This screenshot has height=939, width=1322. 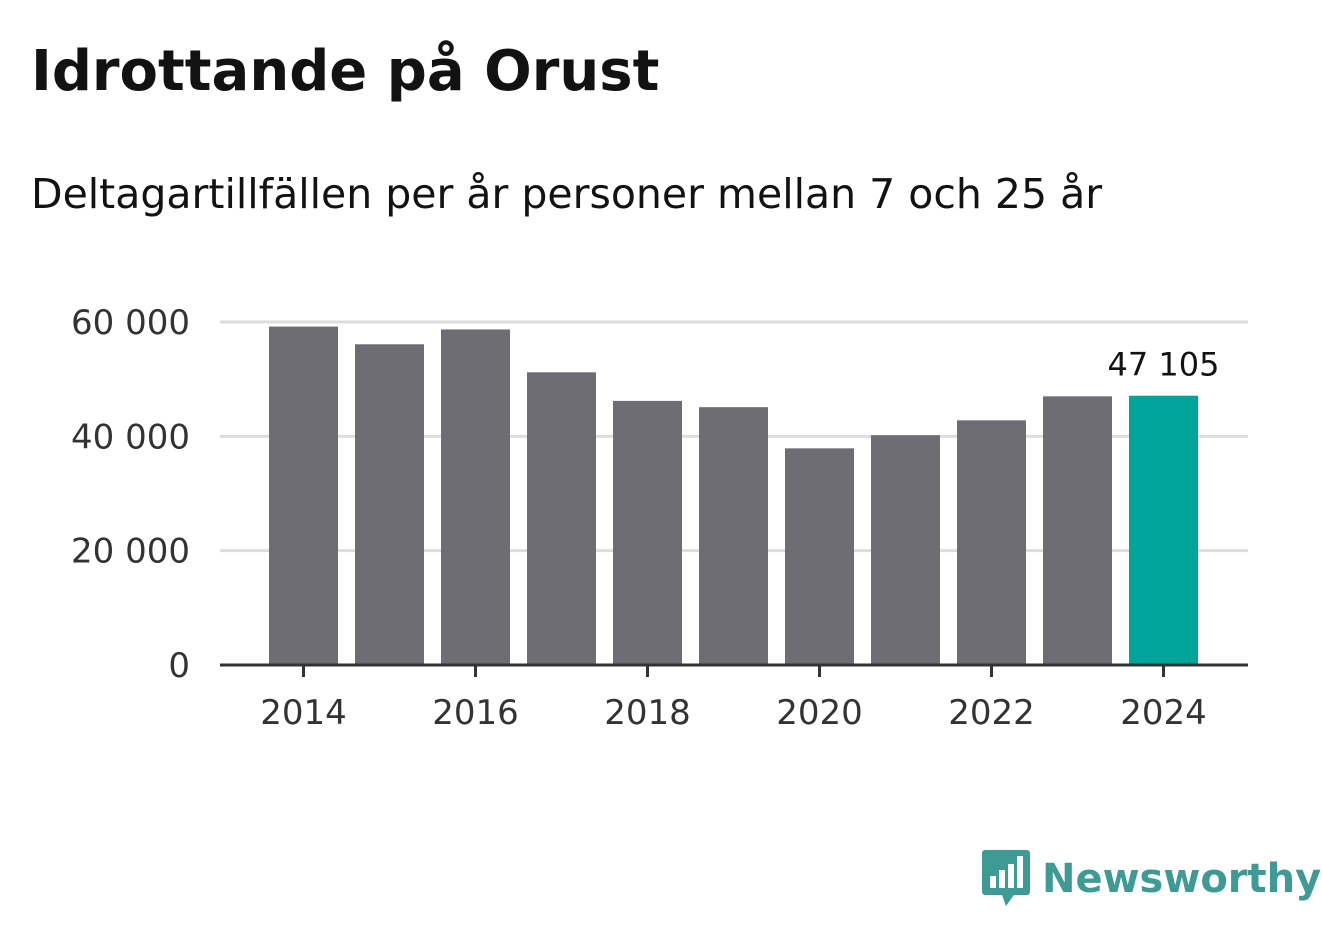 I want to click on x-tick-label: 2022, so click(x=991, y=713).